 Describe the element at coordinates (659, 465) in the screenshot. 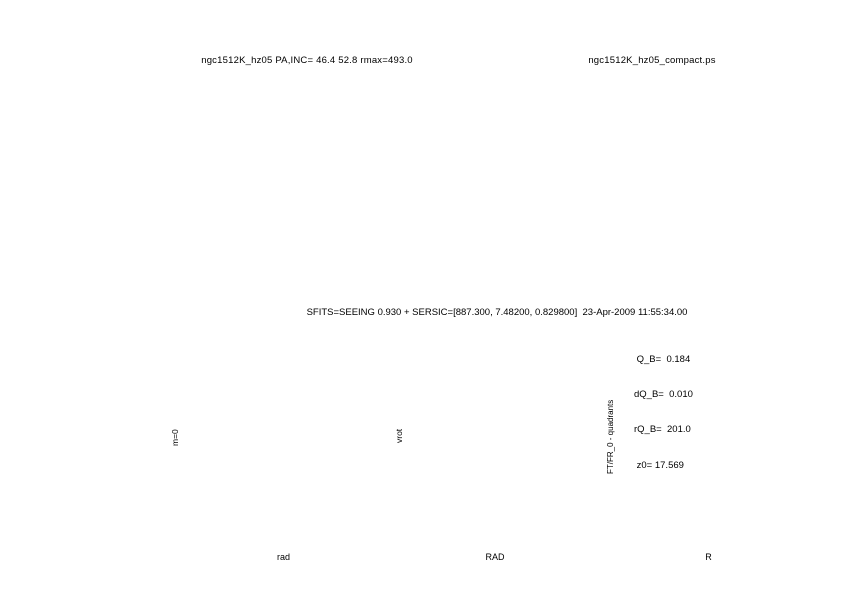

I see `annotation-z0: z0= 17.569` at that location.